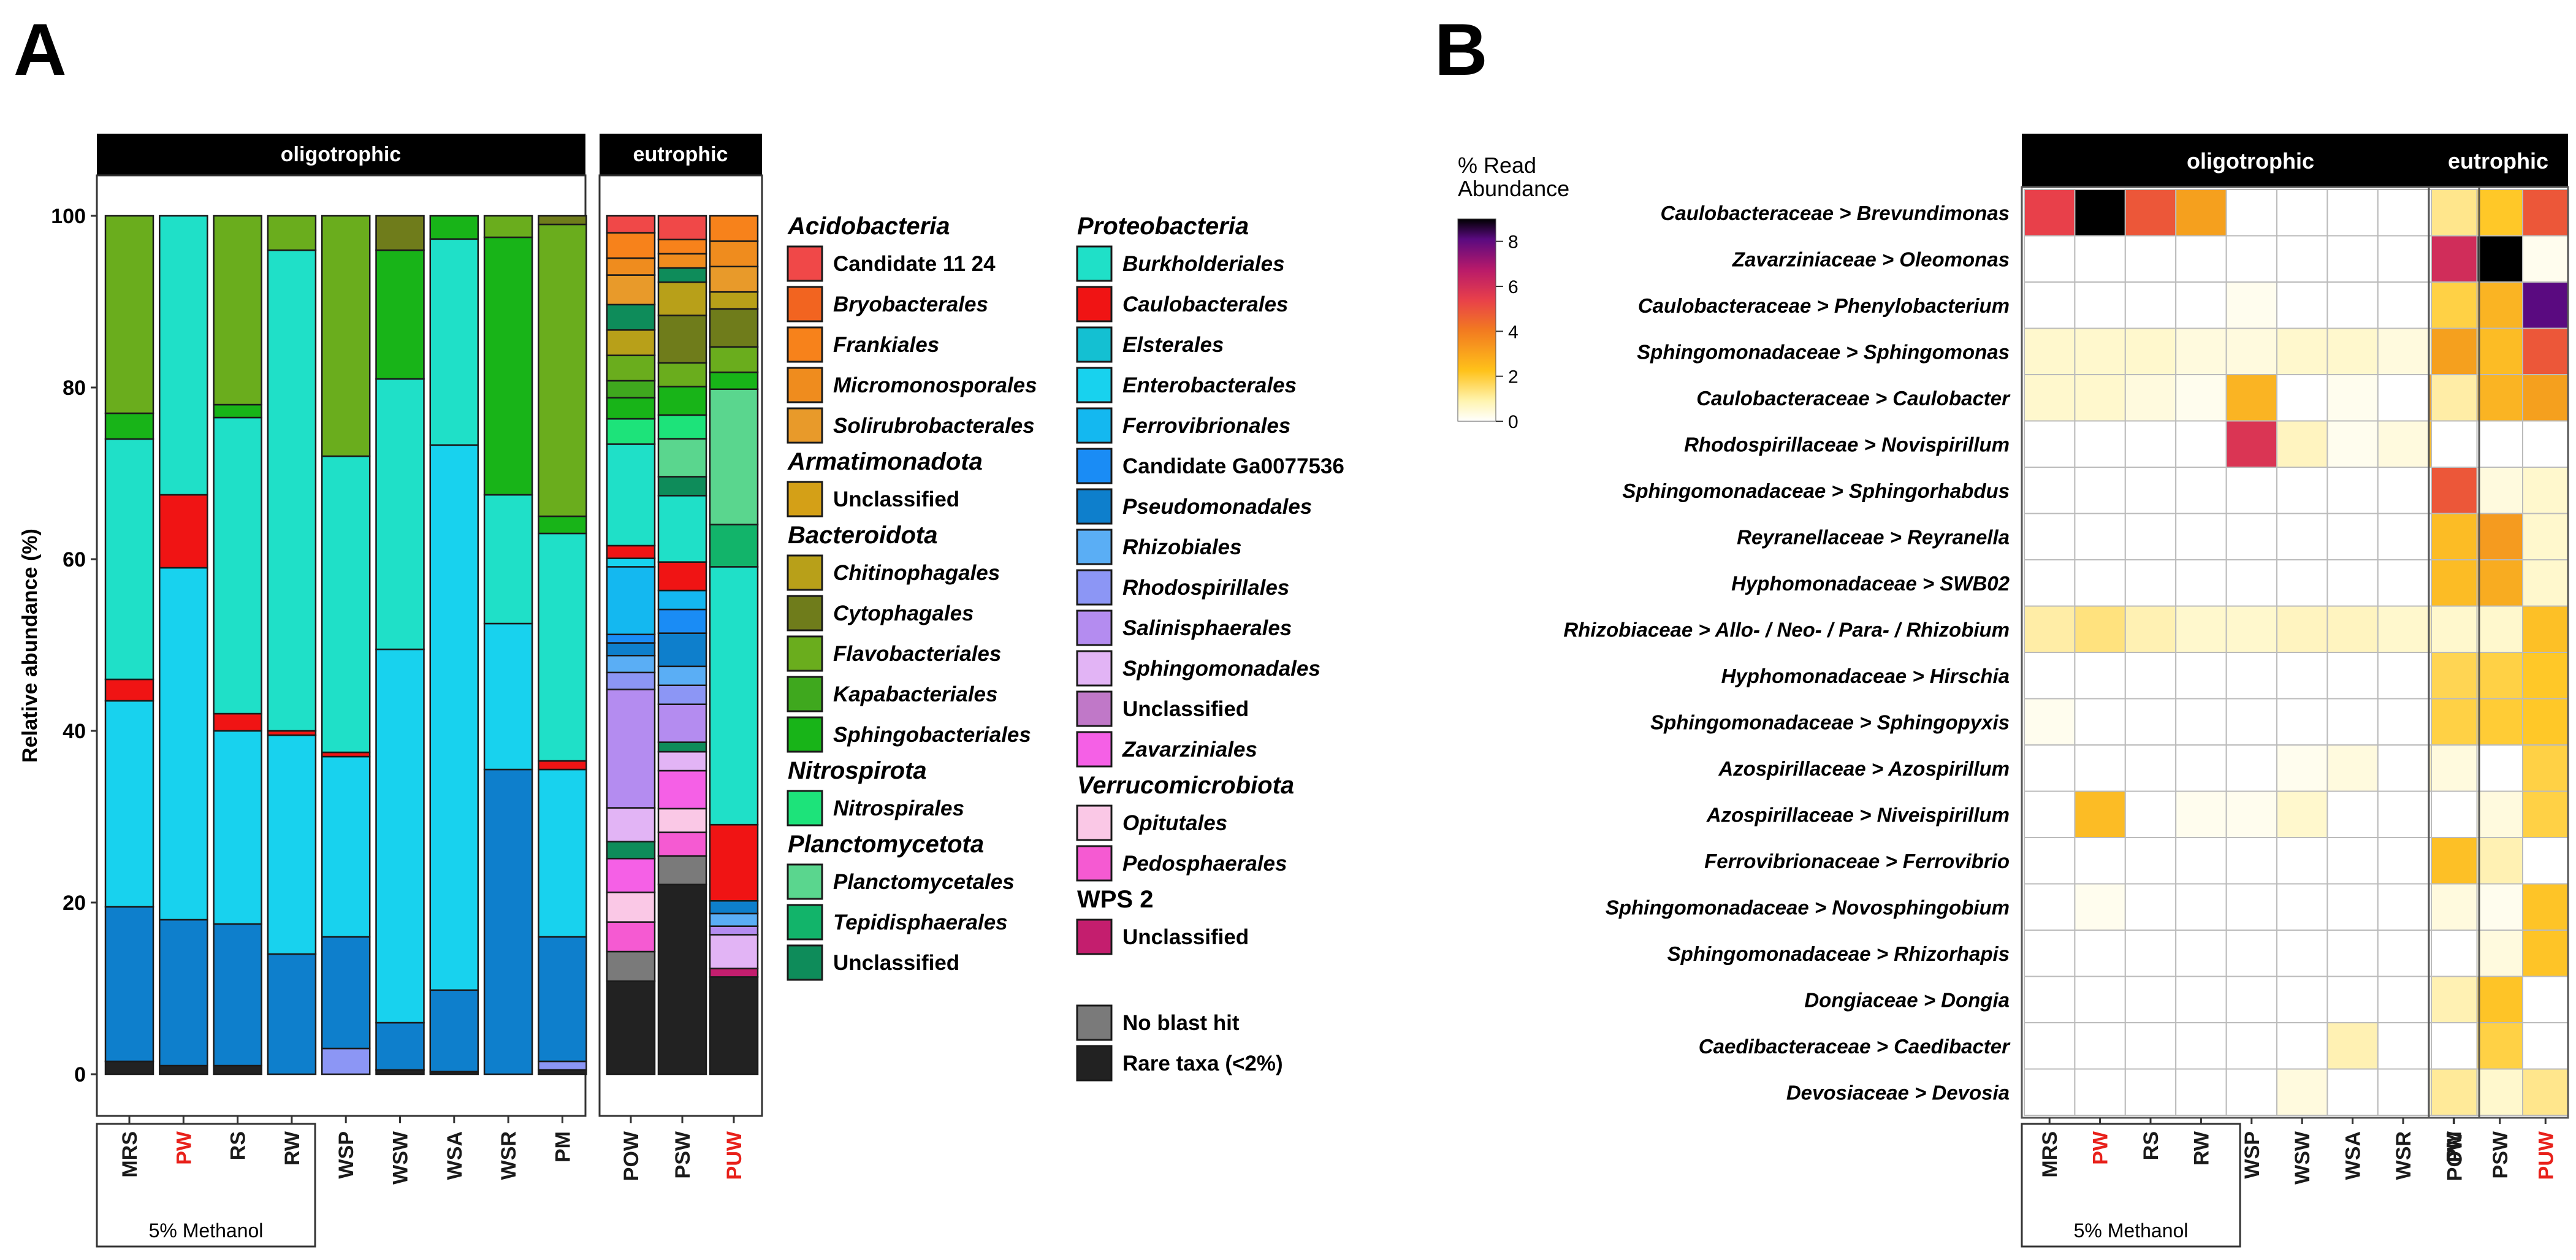 Image resolution: width=2576 pixels, height=1260 pixels. Describe the element at coordinates (1513, 332) in the screenshot. I see `color-scale-tick-label: 4` at that location.